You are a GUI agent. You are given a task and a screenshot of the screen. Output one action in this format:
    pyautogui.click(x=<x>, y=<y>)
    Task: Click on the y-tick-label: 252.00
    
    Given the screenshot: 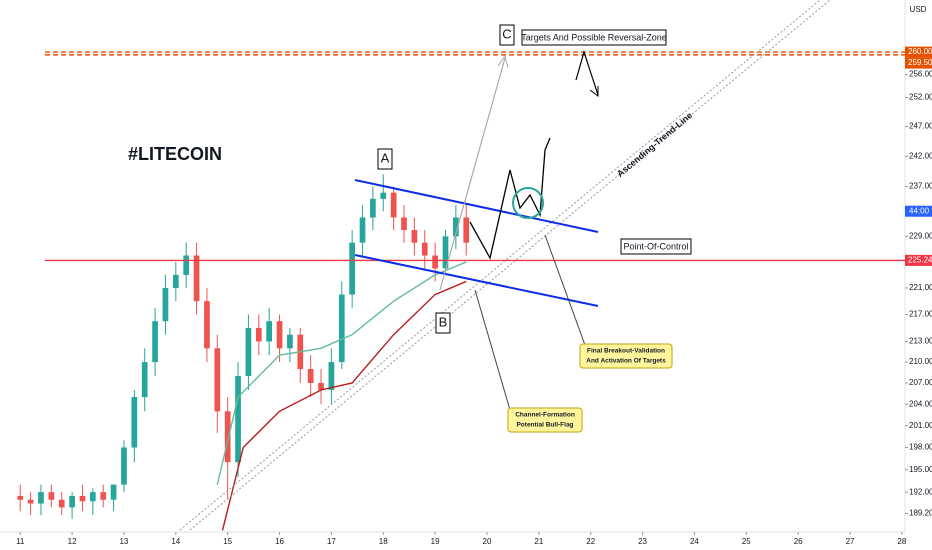 What is the action you would take?
    pyautogui.click(x=920, y=97)
    